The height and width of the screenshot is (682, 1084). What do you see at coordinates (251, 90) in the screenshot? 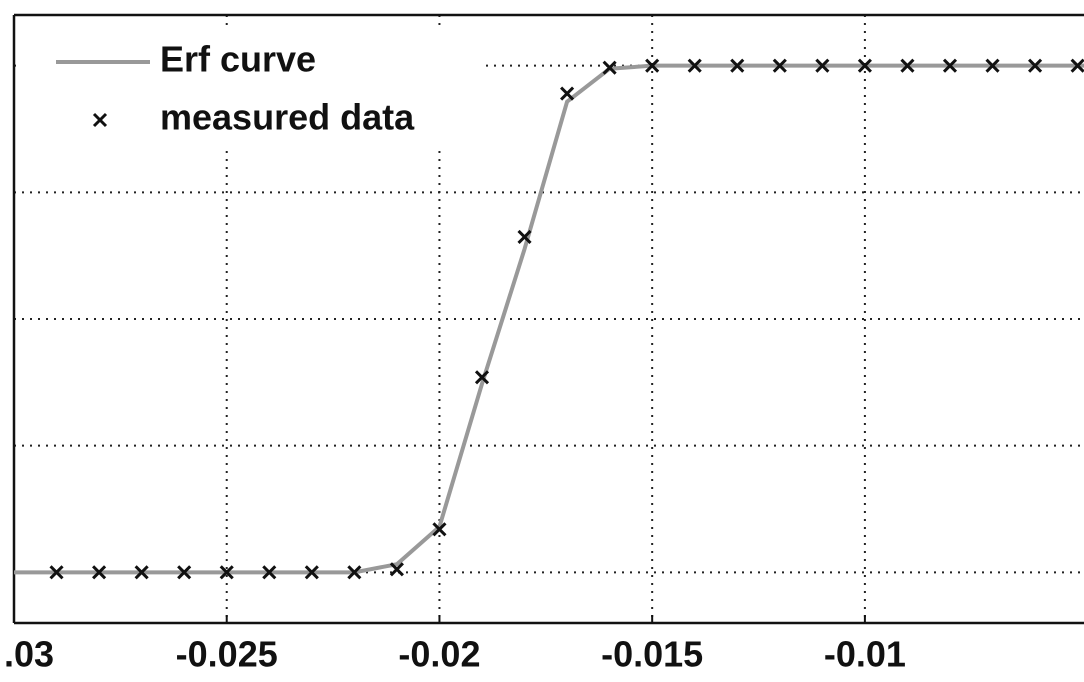
I see `legend-background` at bounding box center [251, 90].